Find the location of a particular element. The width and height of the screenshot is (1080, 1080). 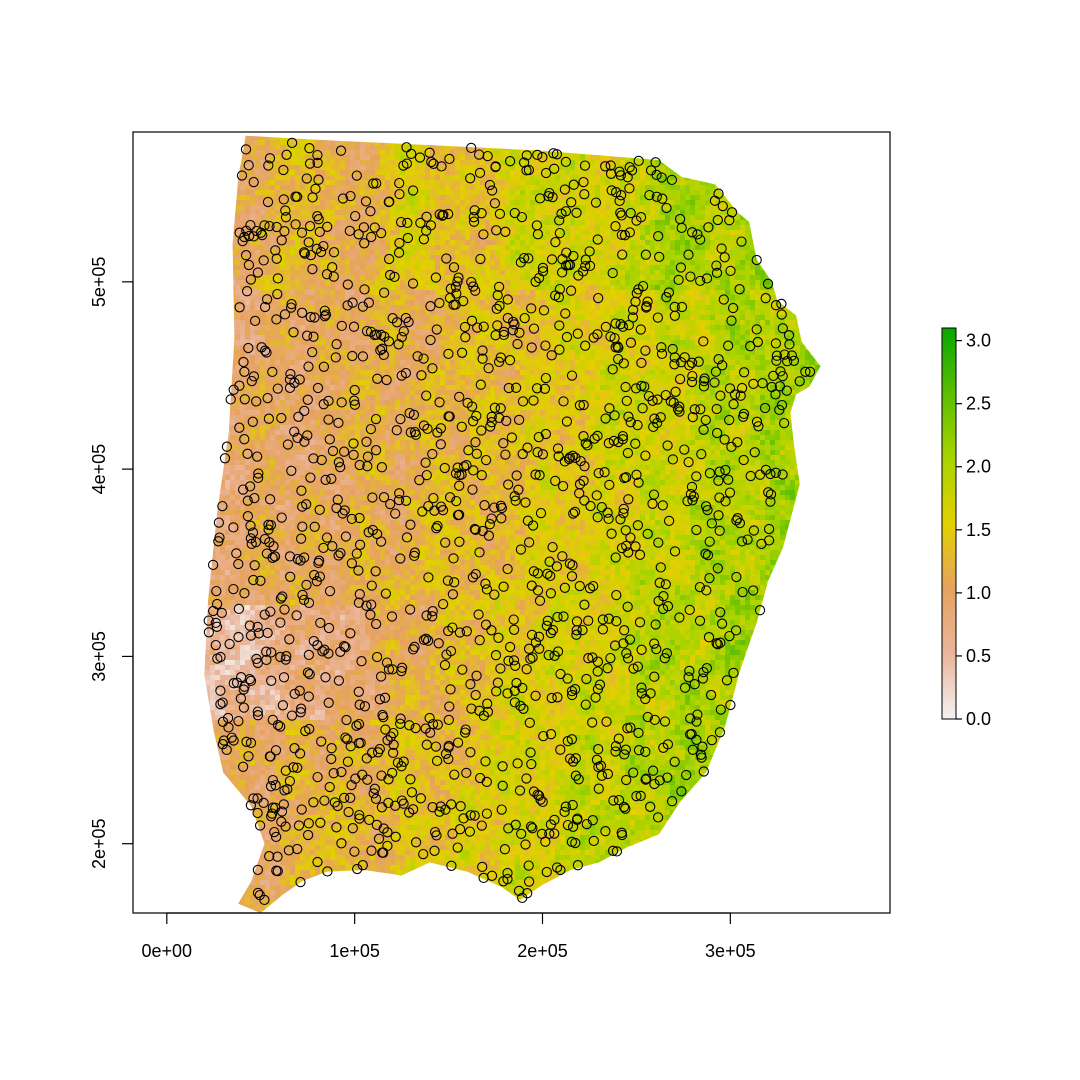

legend-tick-label: 2.0 is located at coordinates (978, 467).